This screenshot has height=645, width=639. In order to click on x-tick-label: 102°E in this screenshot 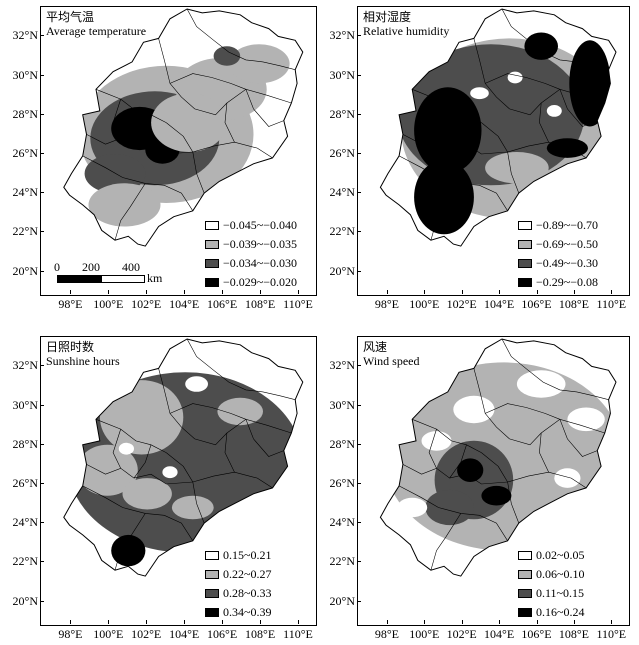, I will do `click(146, 304)`.